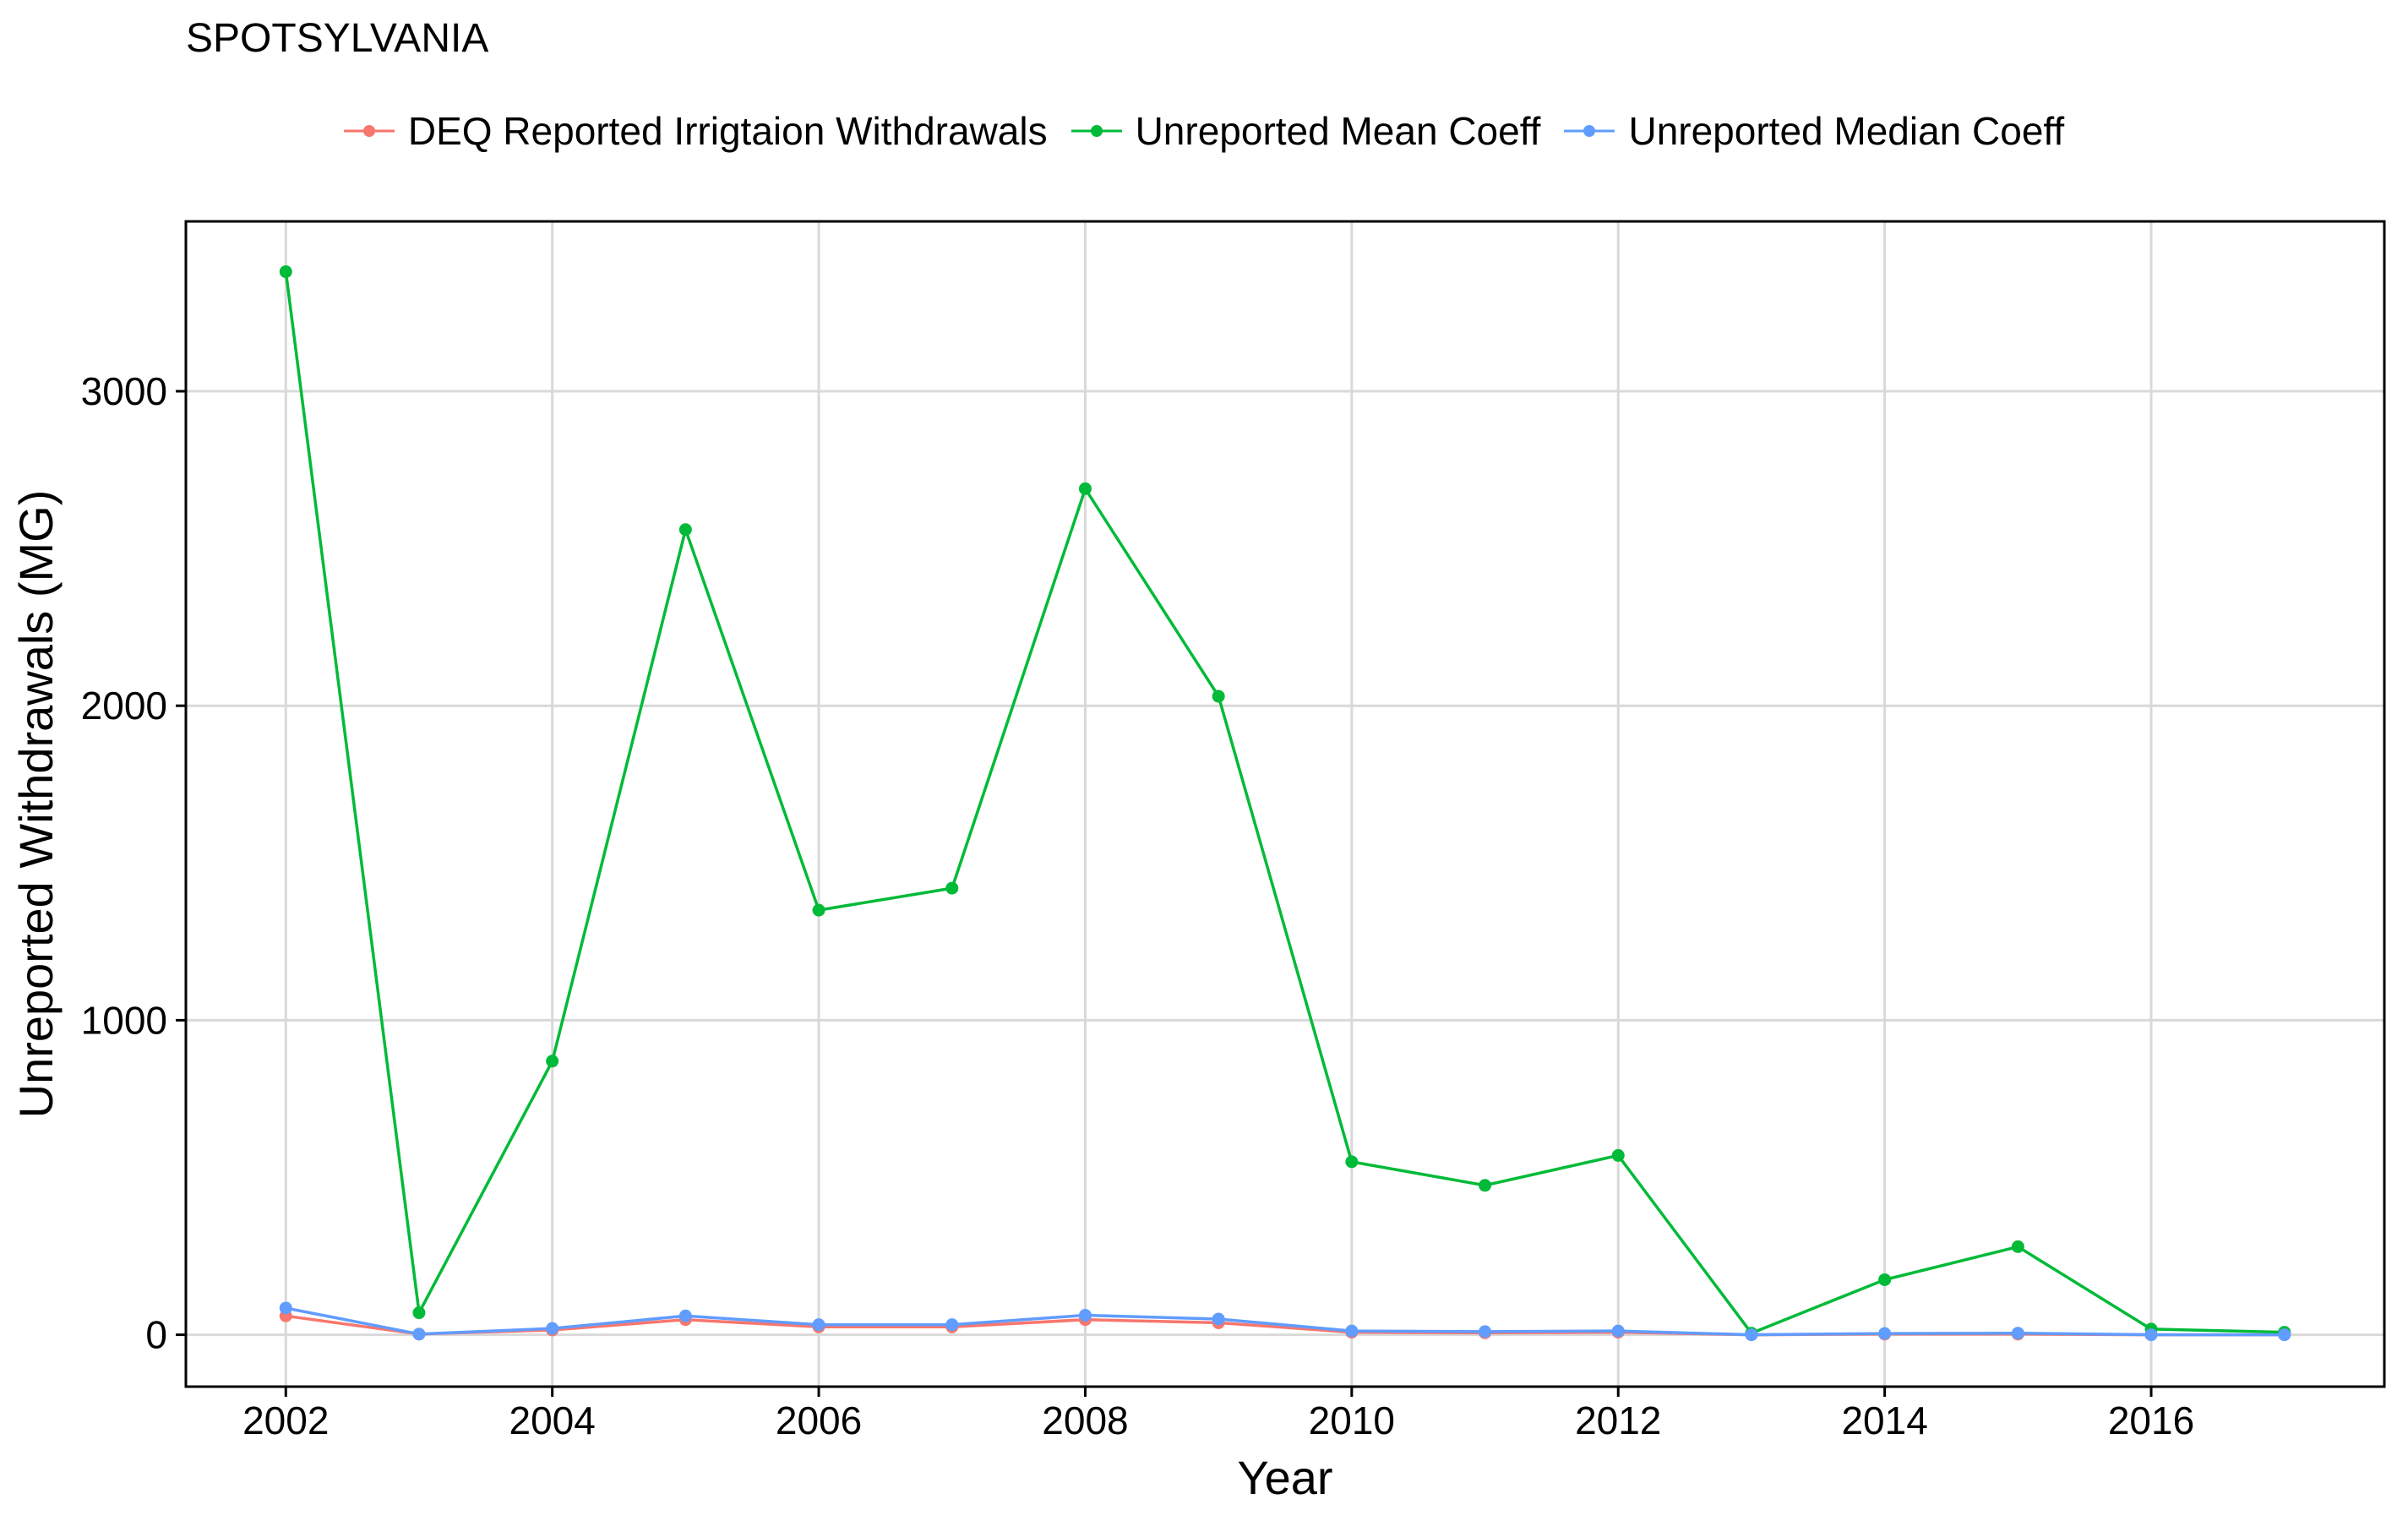 Image resolution: width=2408 pixels, height=1521 pixels. What do you see at coordinates (818, 910) in the screenshot?
I see `series-1-point-2006` at bounding box center [818, 910].